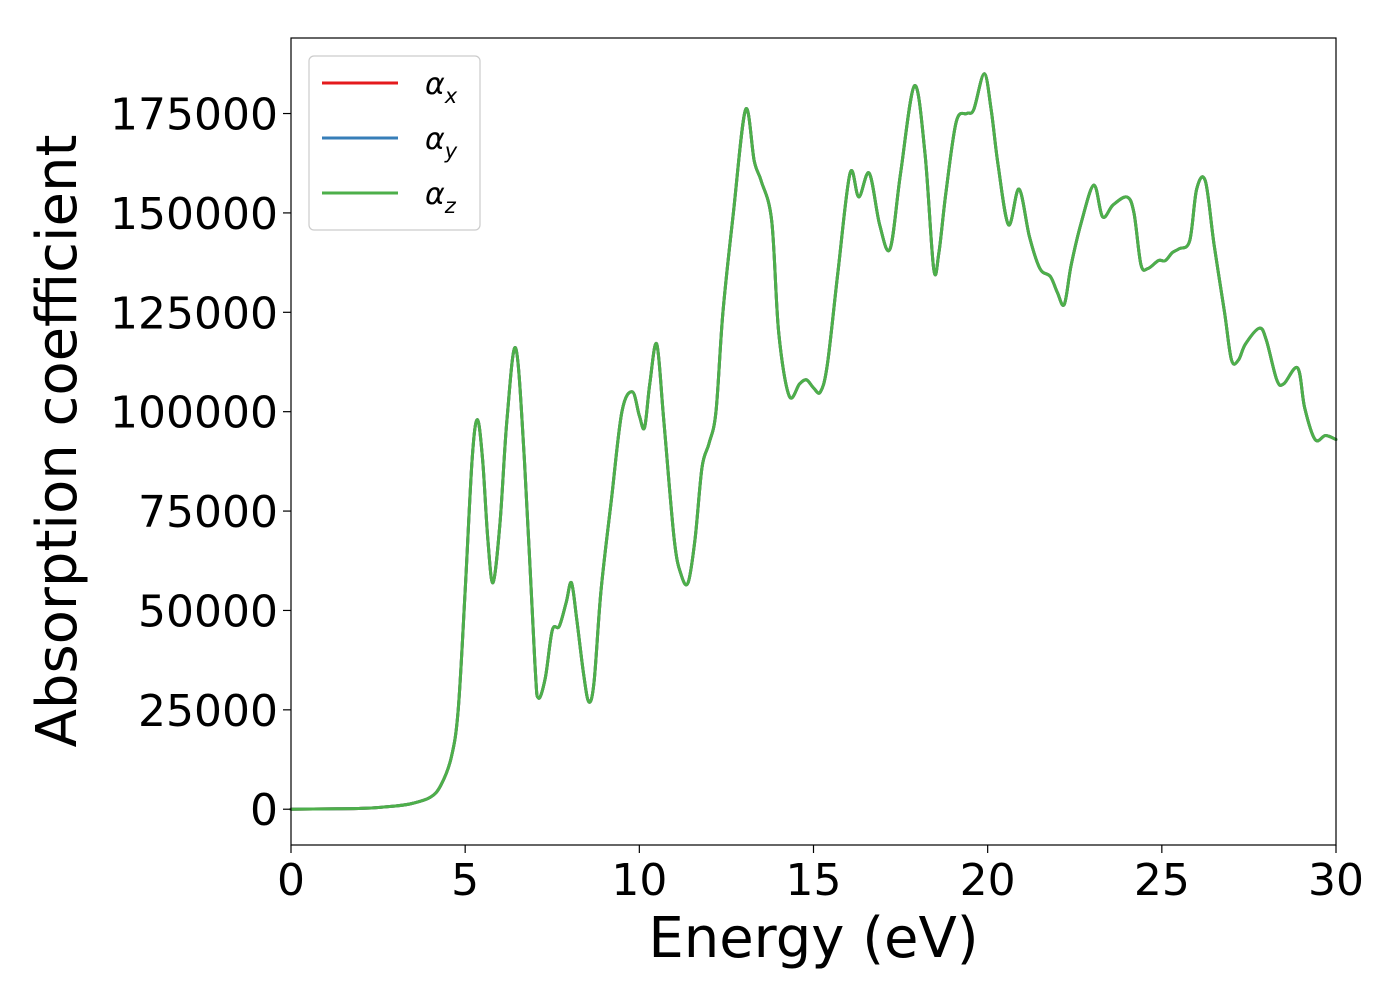 The height and width of the screenshot is (1004, 1400). Describe the element at coordinates (194, 214) in the screenshot. I see `y-tick-label: 150000` at that location.